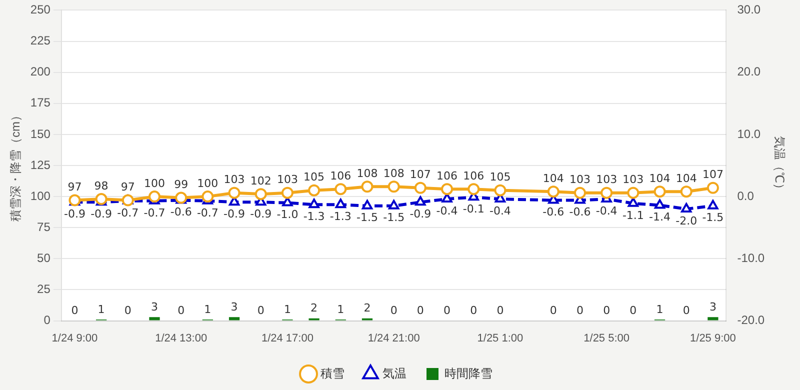  What do you see at coordinates (181, 185) in the screenshot?
I see `data-label: 99` at bounding box center [181, 185].